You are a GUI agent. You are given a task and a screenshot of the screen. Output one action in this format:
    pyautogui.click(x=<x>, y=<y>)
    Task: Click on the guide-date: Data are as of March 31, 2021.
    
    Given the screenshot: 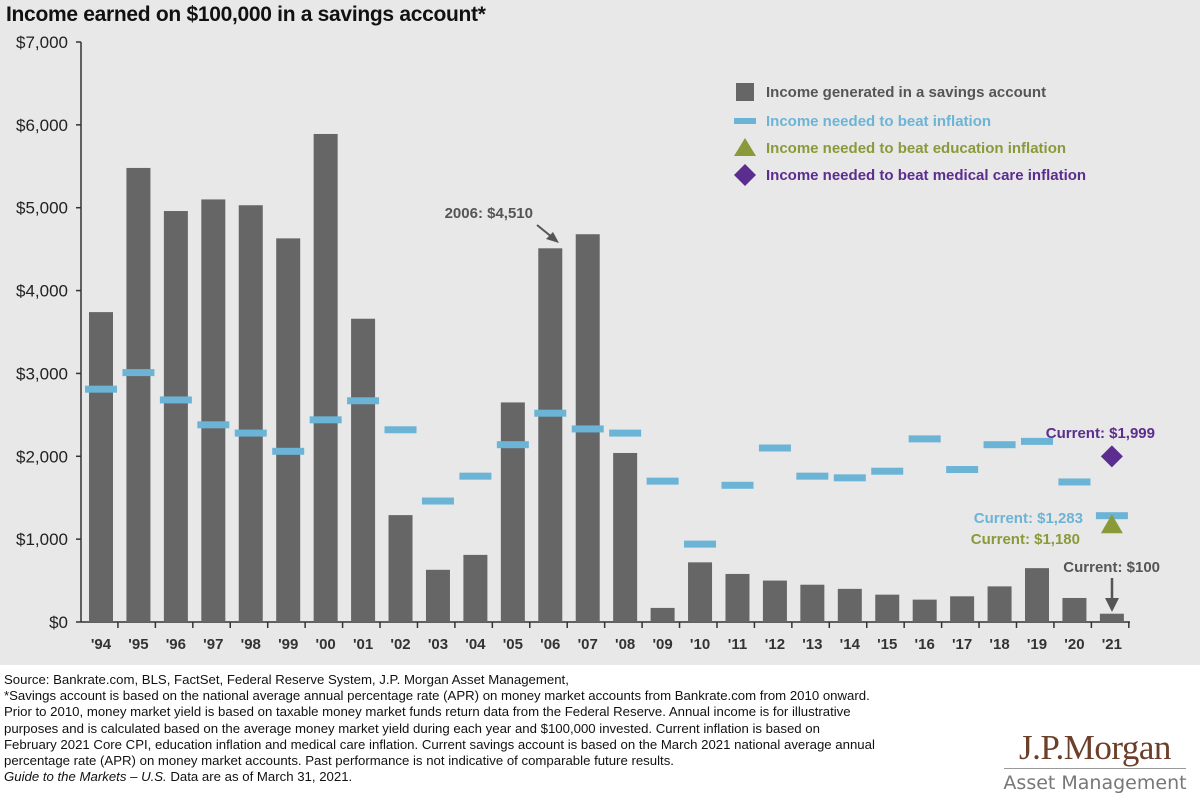 What is the action you would take?
    pyautogui.click(x=259, y=777)
    